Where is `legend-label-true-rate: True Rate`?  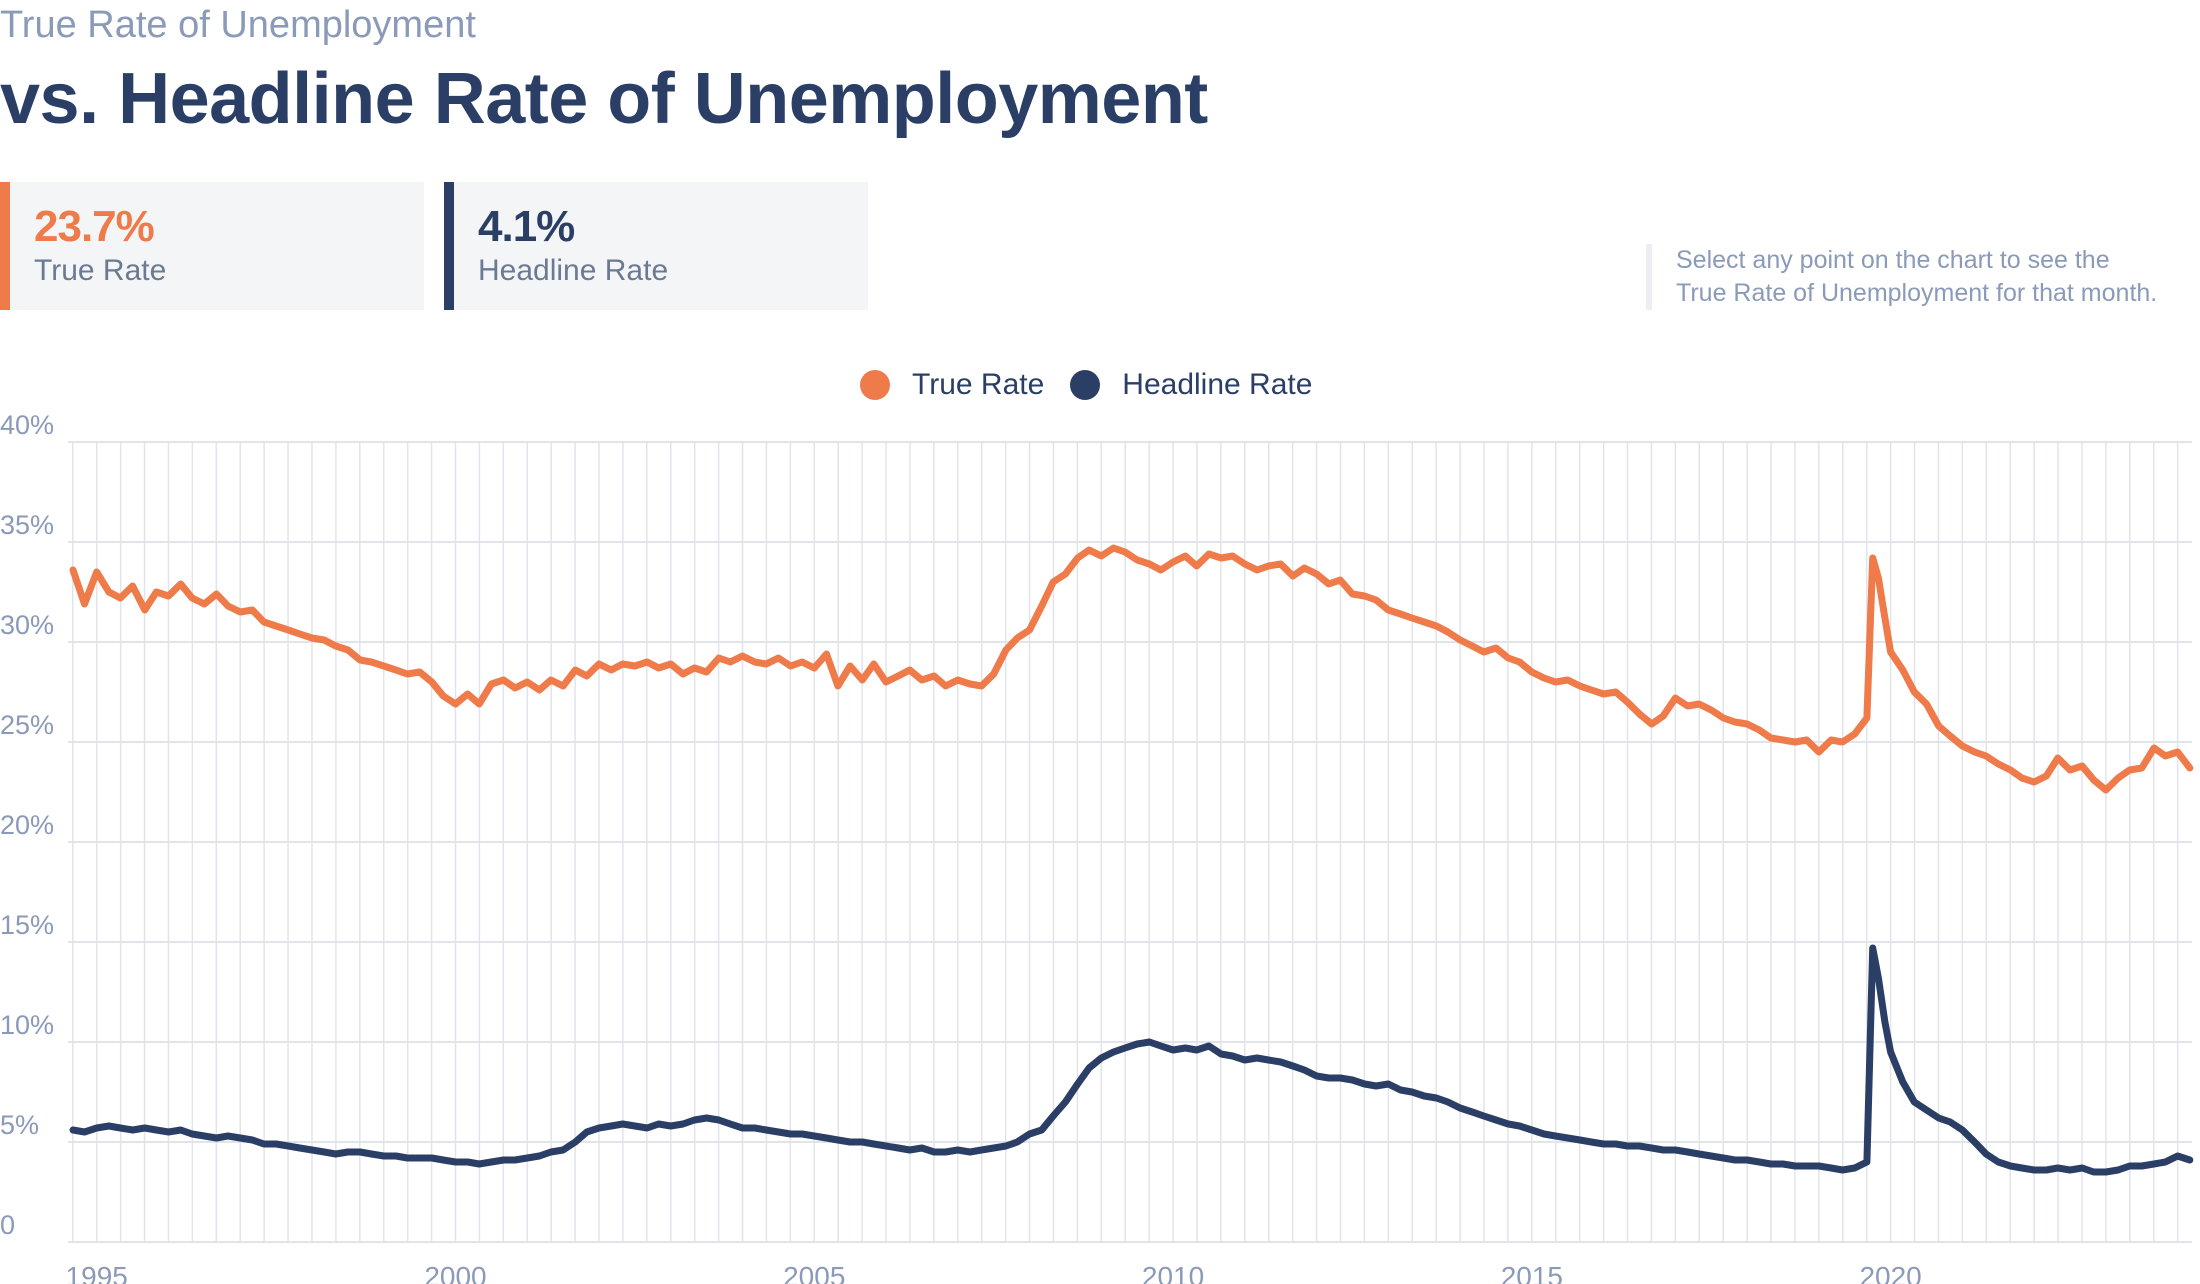
legend-label-true-rate: True Rate is located at coordinates (978, 384).